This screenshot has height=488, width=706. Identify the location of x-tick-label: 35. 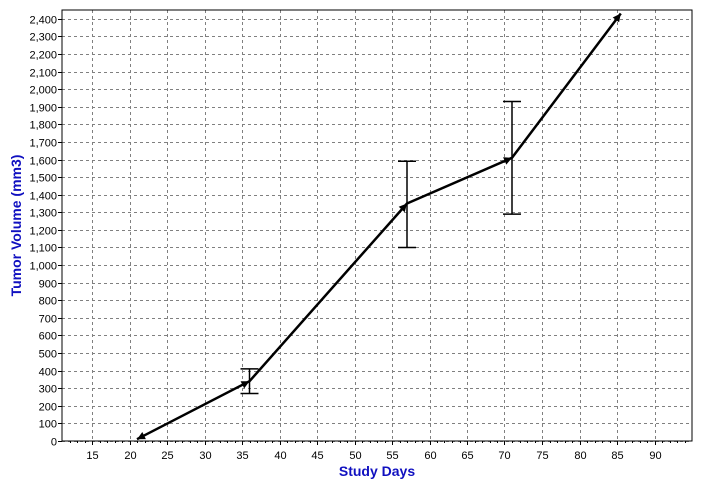
(242, 456).